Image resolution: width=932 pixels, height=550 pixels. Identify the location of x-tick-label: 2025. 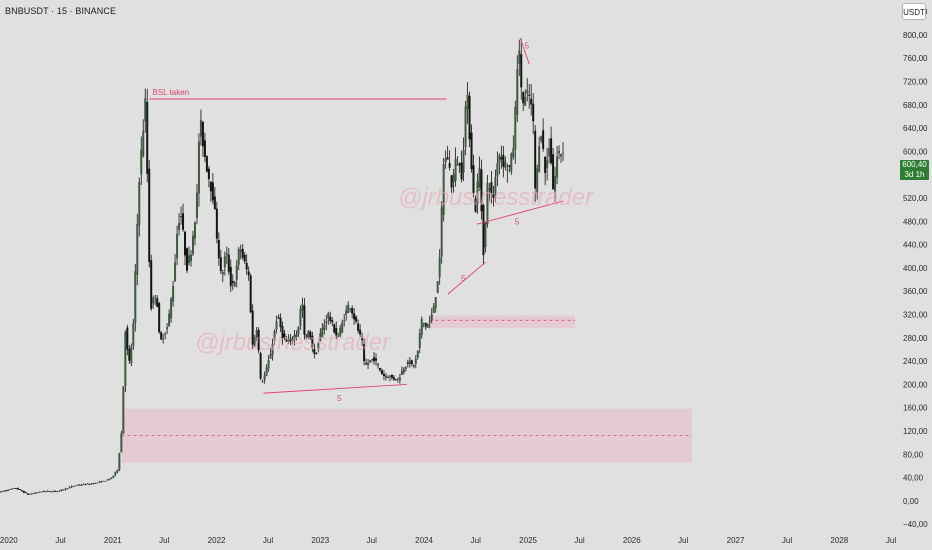
(528, 540).